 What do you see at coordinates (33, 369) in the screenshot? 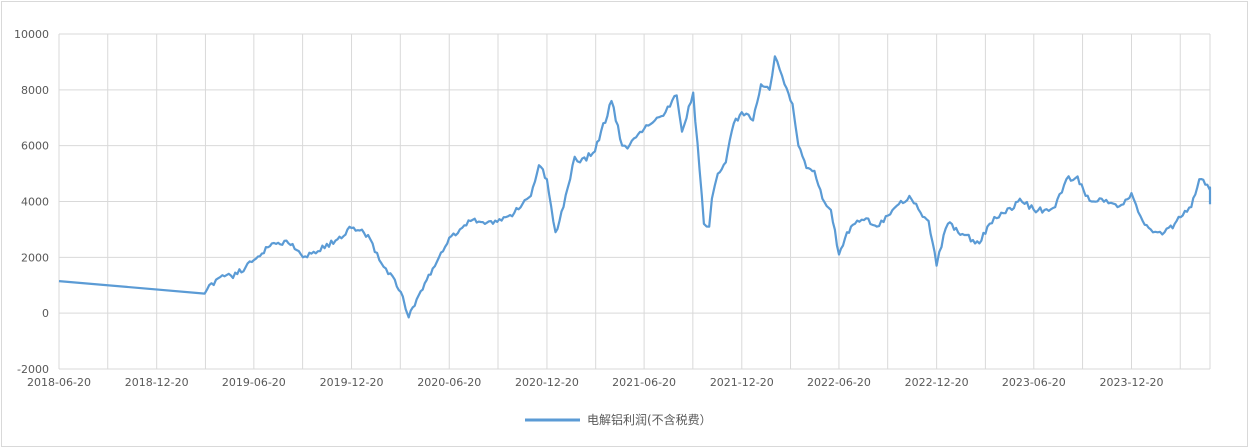
I see `y-tick-label: -2000` at bounding box center [33, 369].